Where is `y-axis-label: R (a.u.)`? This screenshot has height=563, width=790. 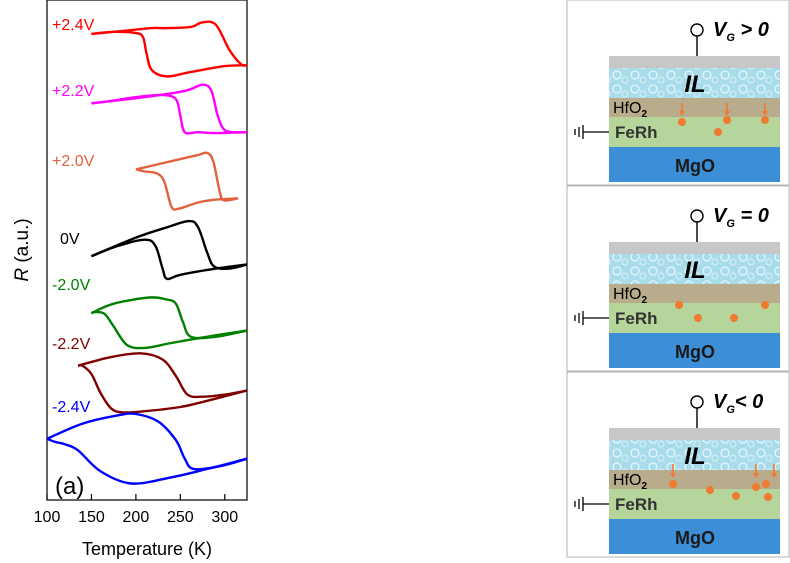
y-axis-label: R (a.u.) is located at coordinates (22, 249).